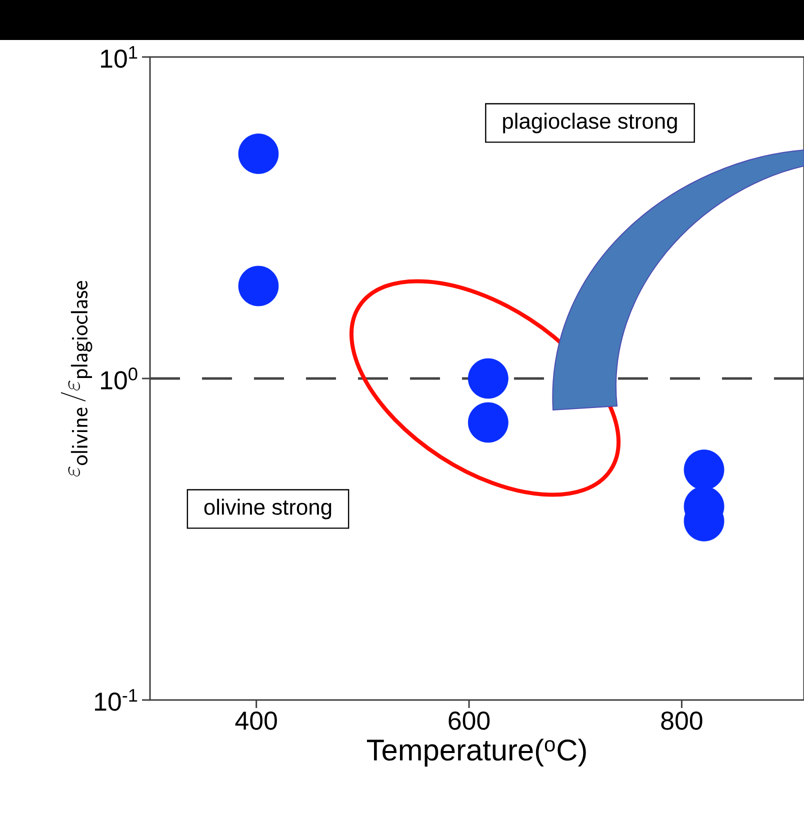 This screenshot has width=804, height=816. Describe the element at coordinates (119, 57) in the screenshot. I see `y-tick-label: 10$^{1}$` at that location.